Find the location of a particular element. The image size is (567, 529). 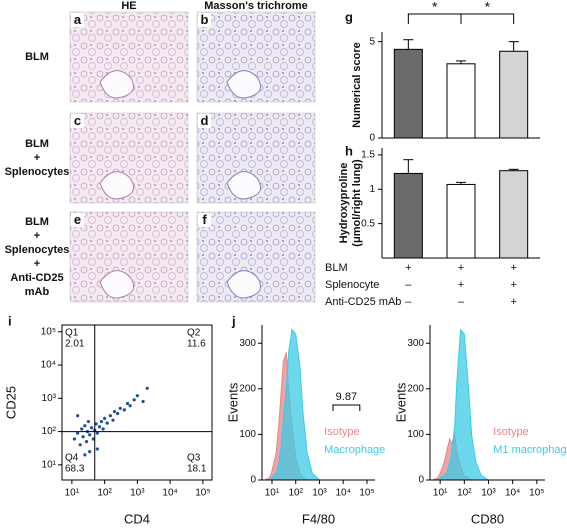

histogram-area is located at coordinates (461, 404).